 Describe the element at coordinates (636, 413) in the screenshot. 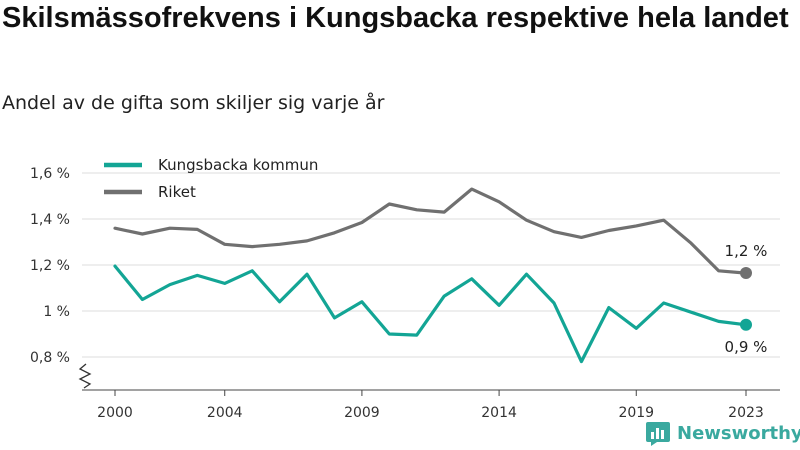

I see `x-tick-label: 2019` at that location.